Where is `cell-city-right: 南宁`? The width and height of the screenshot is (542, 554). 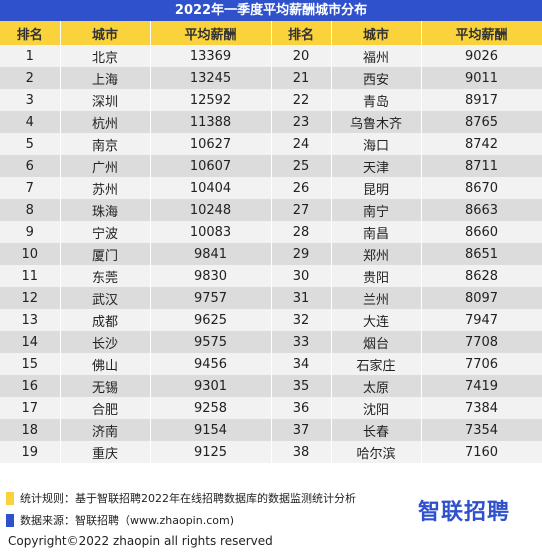 cell-city-right: 南宁 is located at coordinates (376, 210).